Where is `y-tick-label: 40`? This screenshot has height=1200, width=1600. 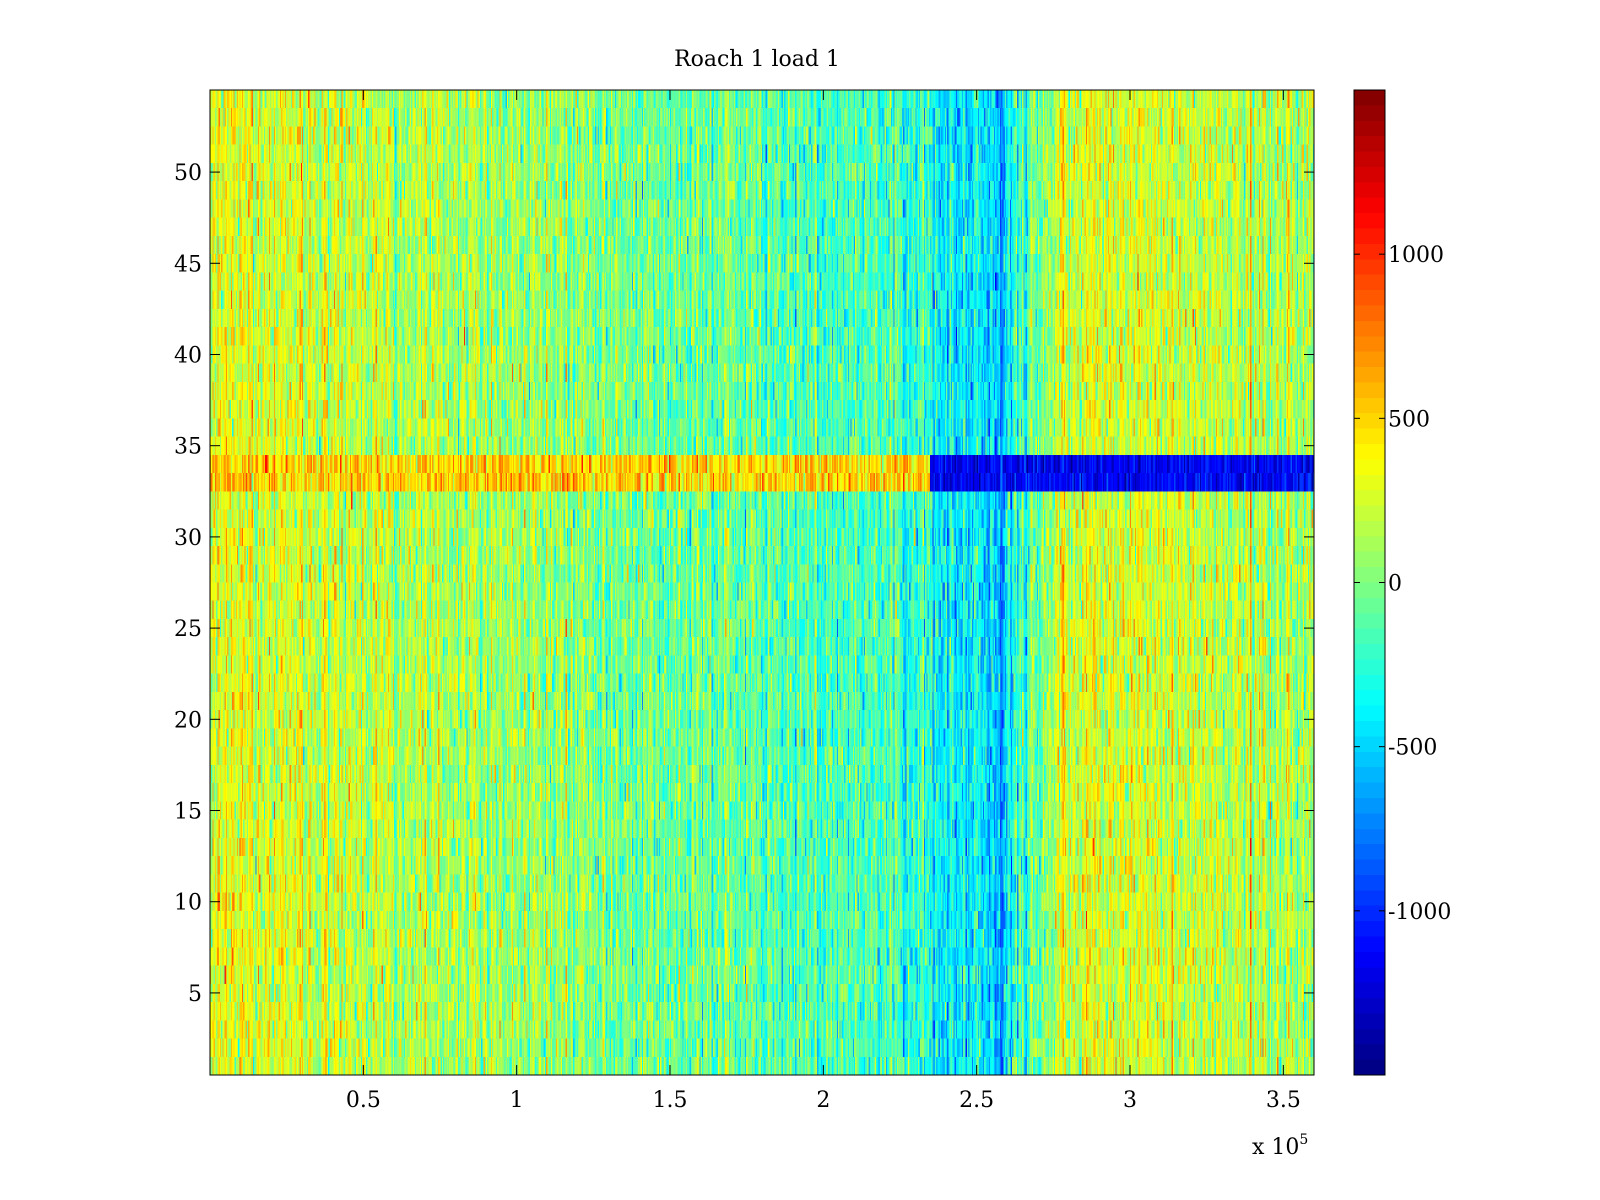
y-tick-label: 40 is located at coordinates (188, 355).